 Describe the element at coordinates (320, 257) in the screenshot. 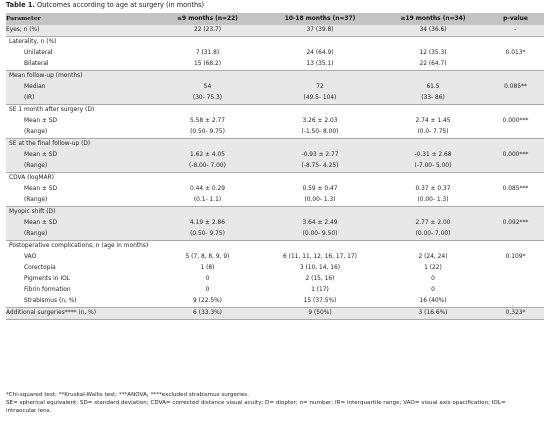

I see `cell-10-18-months: 6 (11, 11, 12, 16, 17, 17)` at that location.